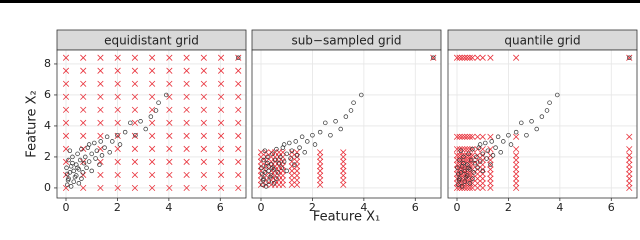 The height and width of the screenshot is (240, 640). What do you see at coordinates (559, 207) in the screenshot?
I see `x-tick-label: 4` at bounding box center [559, 207].